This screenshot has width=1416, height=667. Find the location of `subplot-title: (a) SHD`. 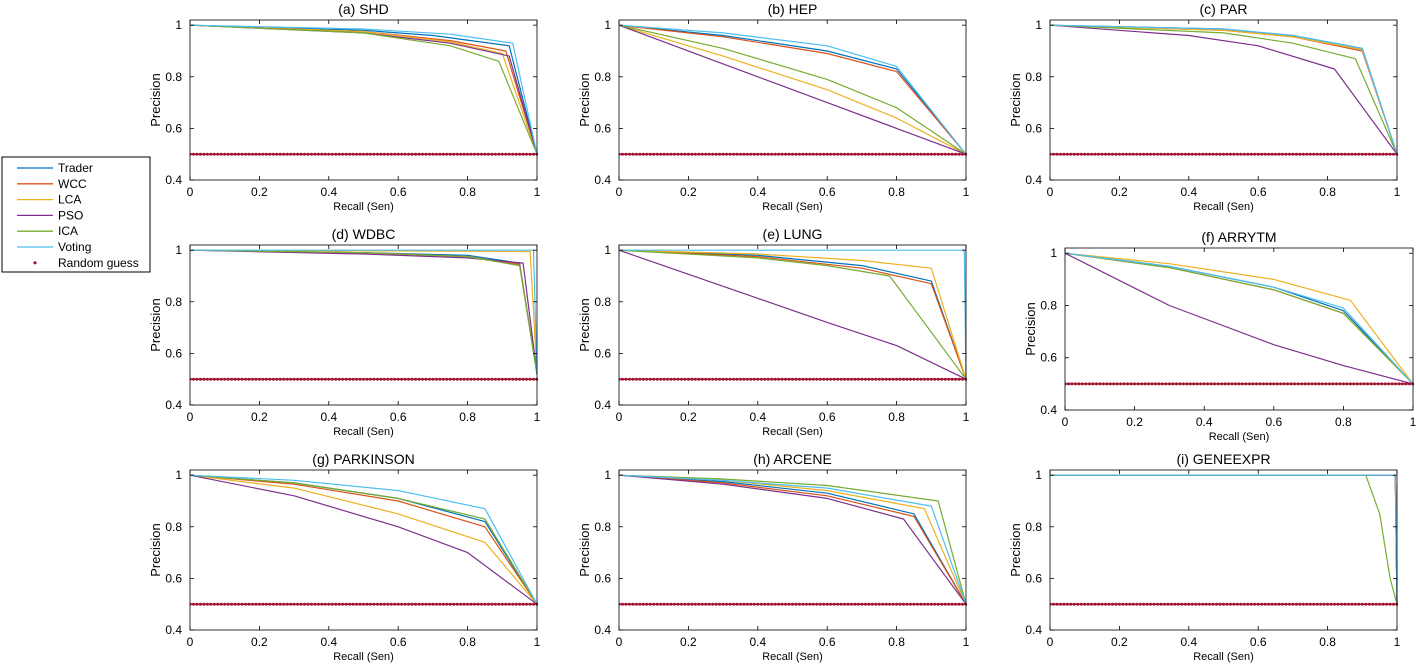

subplot-title: (a) SHD is located at coordinates (363, 9).